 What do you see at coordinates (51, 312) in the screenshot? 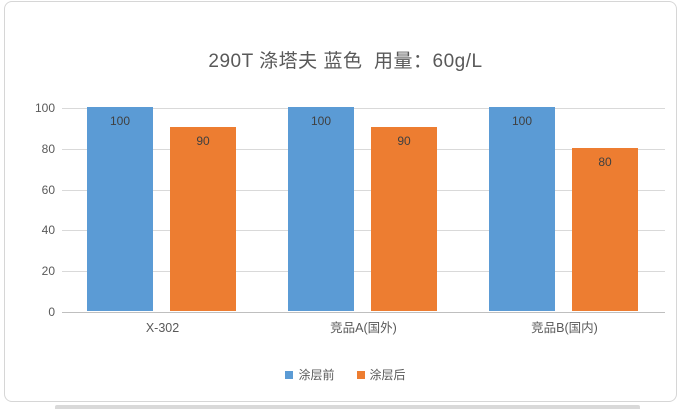
I see `y-tick-label-0: 0` at bounding box center [51, 312].